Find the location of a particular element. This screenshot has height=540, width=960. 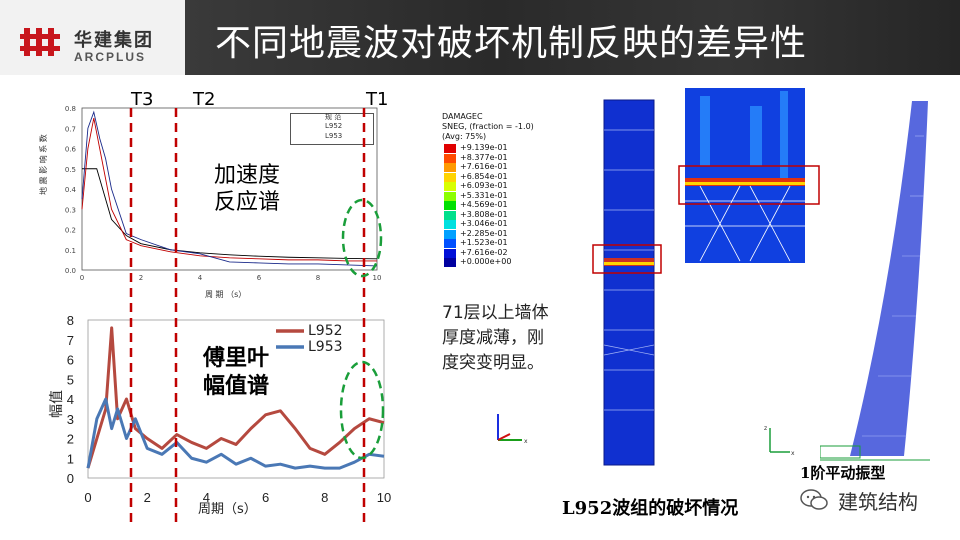

top-plot-frame is located at coordinates (229, 189).